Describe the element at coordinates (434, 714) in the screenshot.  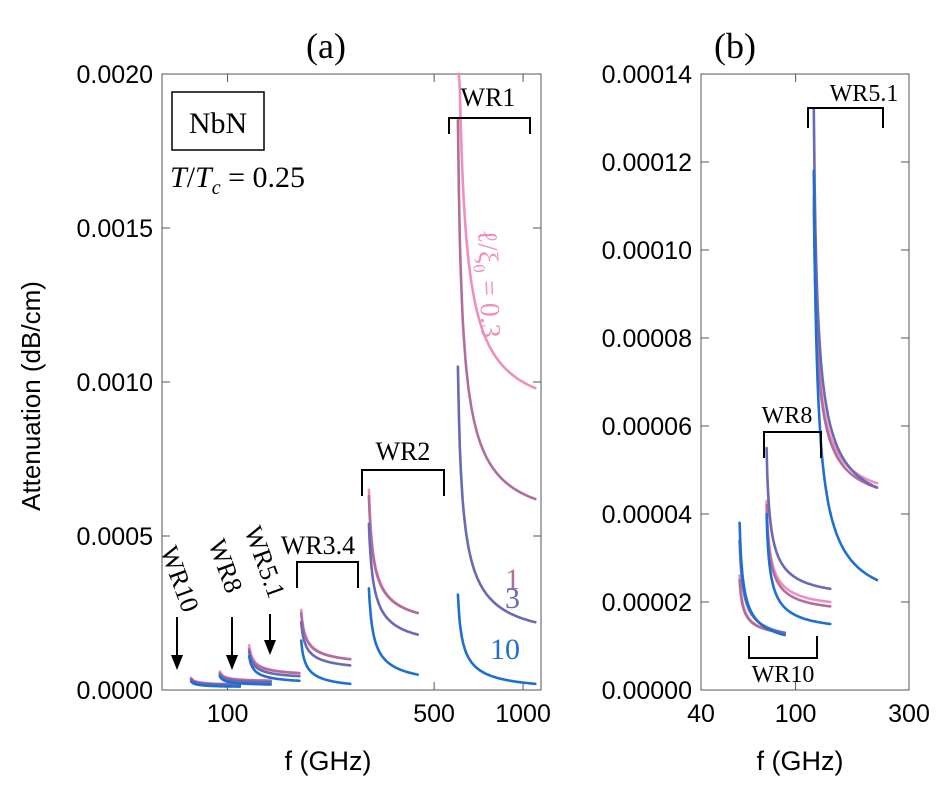
I see `x-tick-label-a-1: 500` at that location.